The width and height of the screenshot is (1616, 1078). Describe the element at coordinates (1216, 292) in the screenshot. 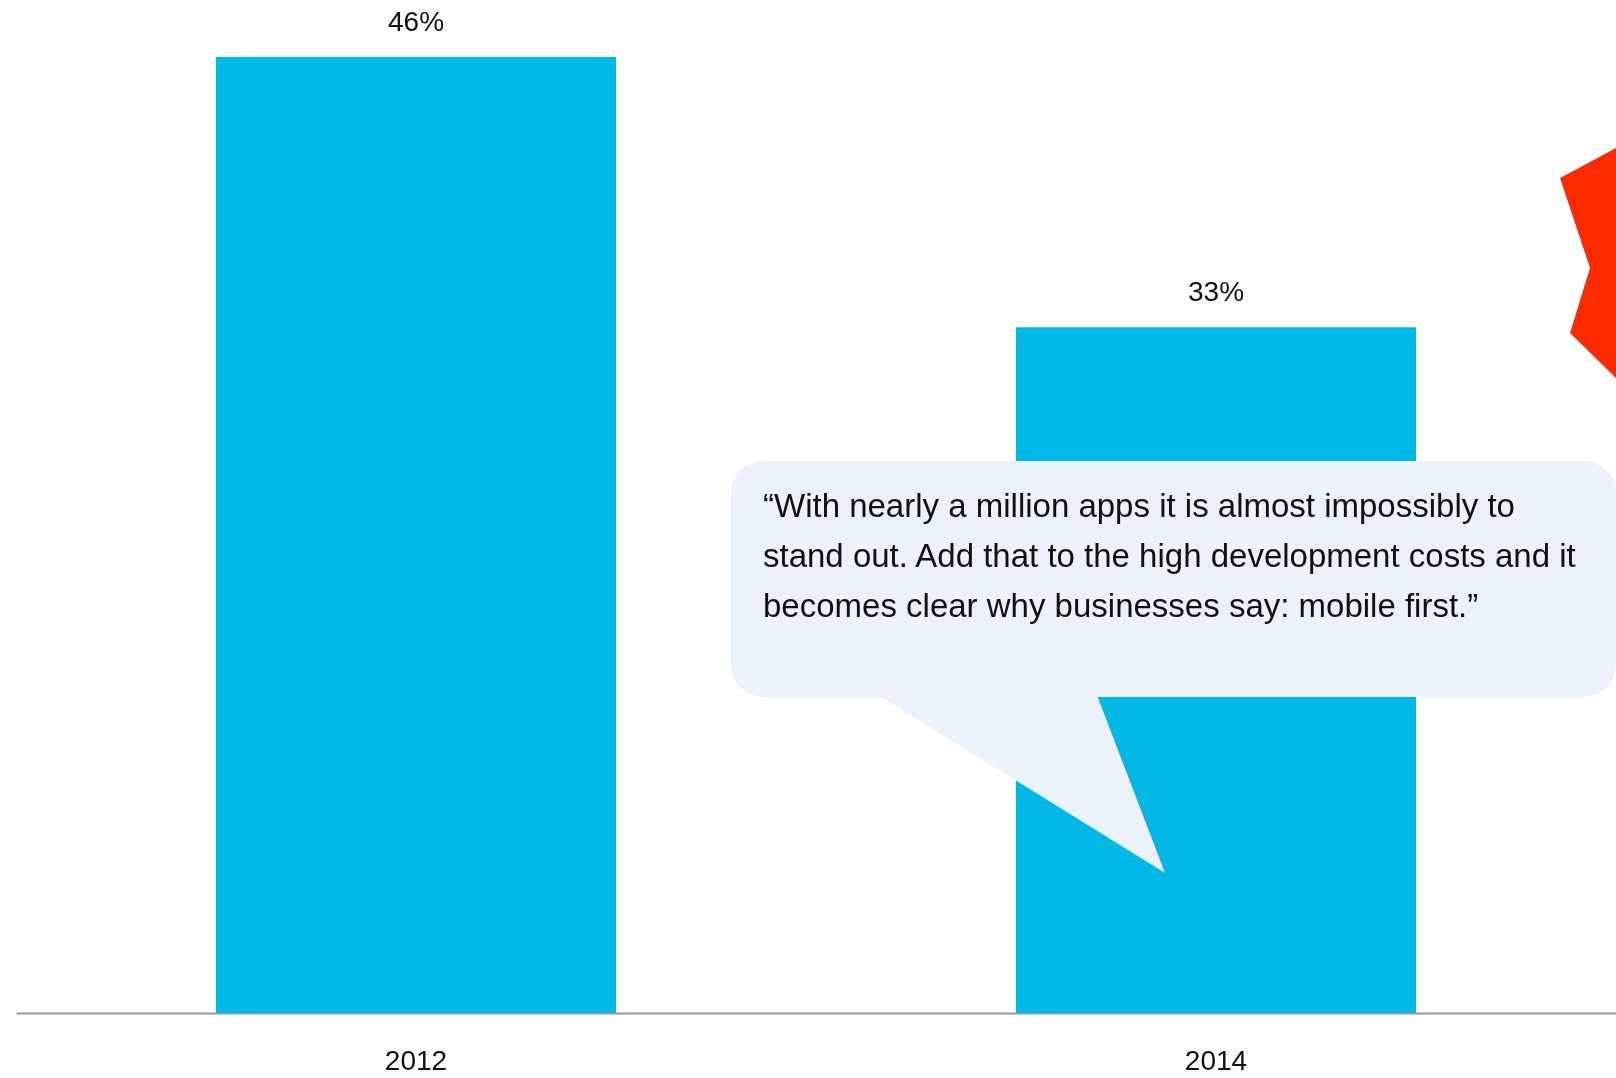

I see `data-label: 33%` at that location.